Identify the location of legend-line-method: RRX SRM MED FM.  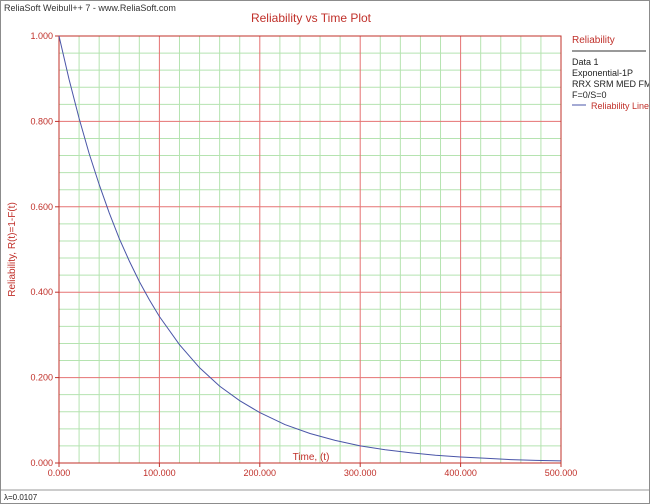
(610, 84).